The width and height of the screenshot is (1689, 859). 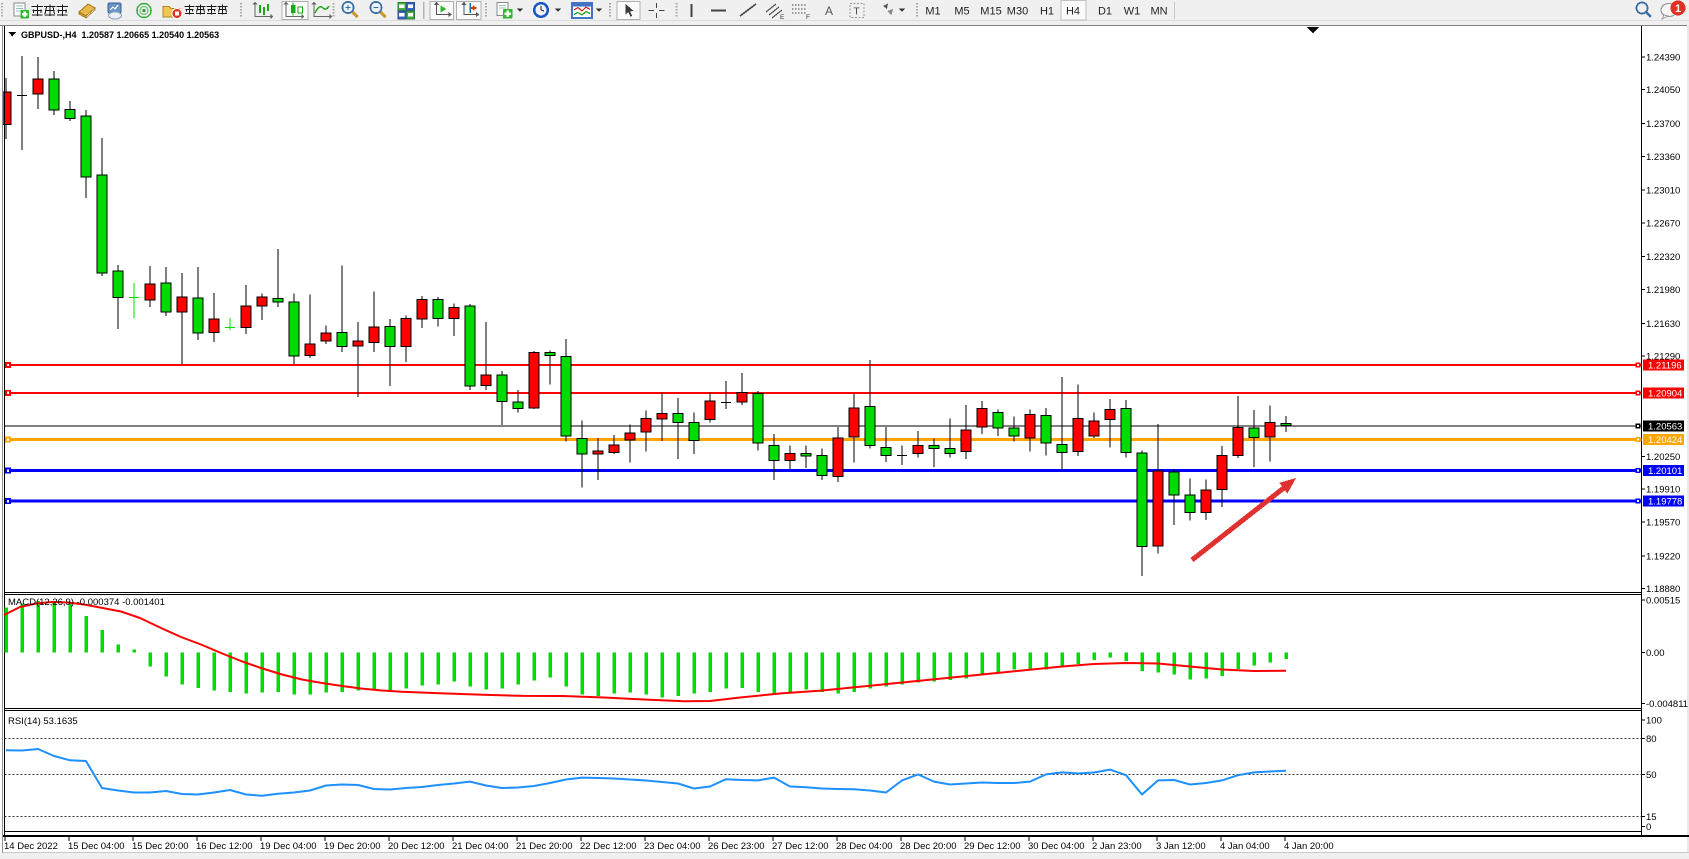 What do you see at coordinates (928, 846) in the screenshot?
I see `svg-text: 28 Dec 20:00` at bounding box center [928, 846].